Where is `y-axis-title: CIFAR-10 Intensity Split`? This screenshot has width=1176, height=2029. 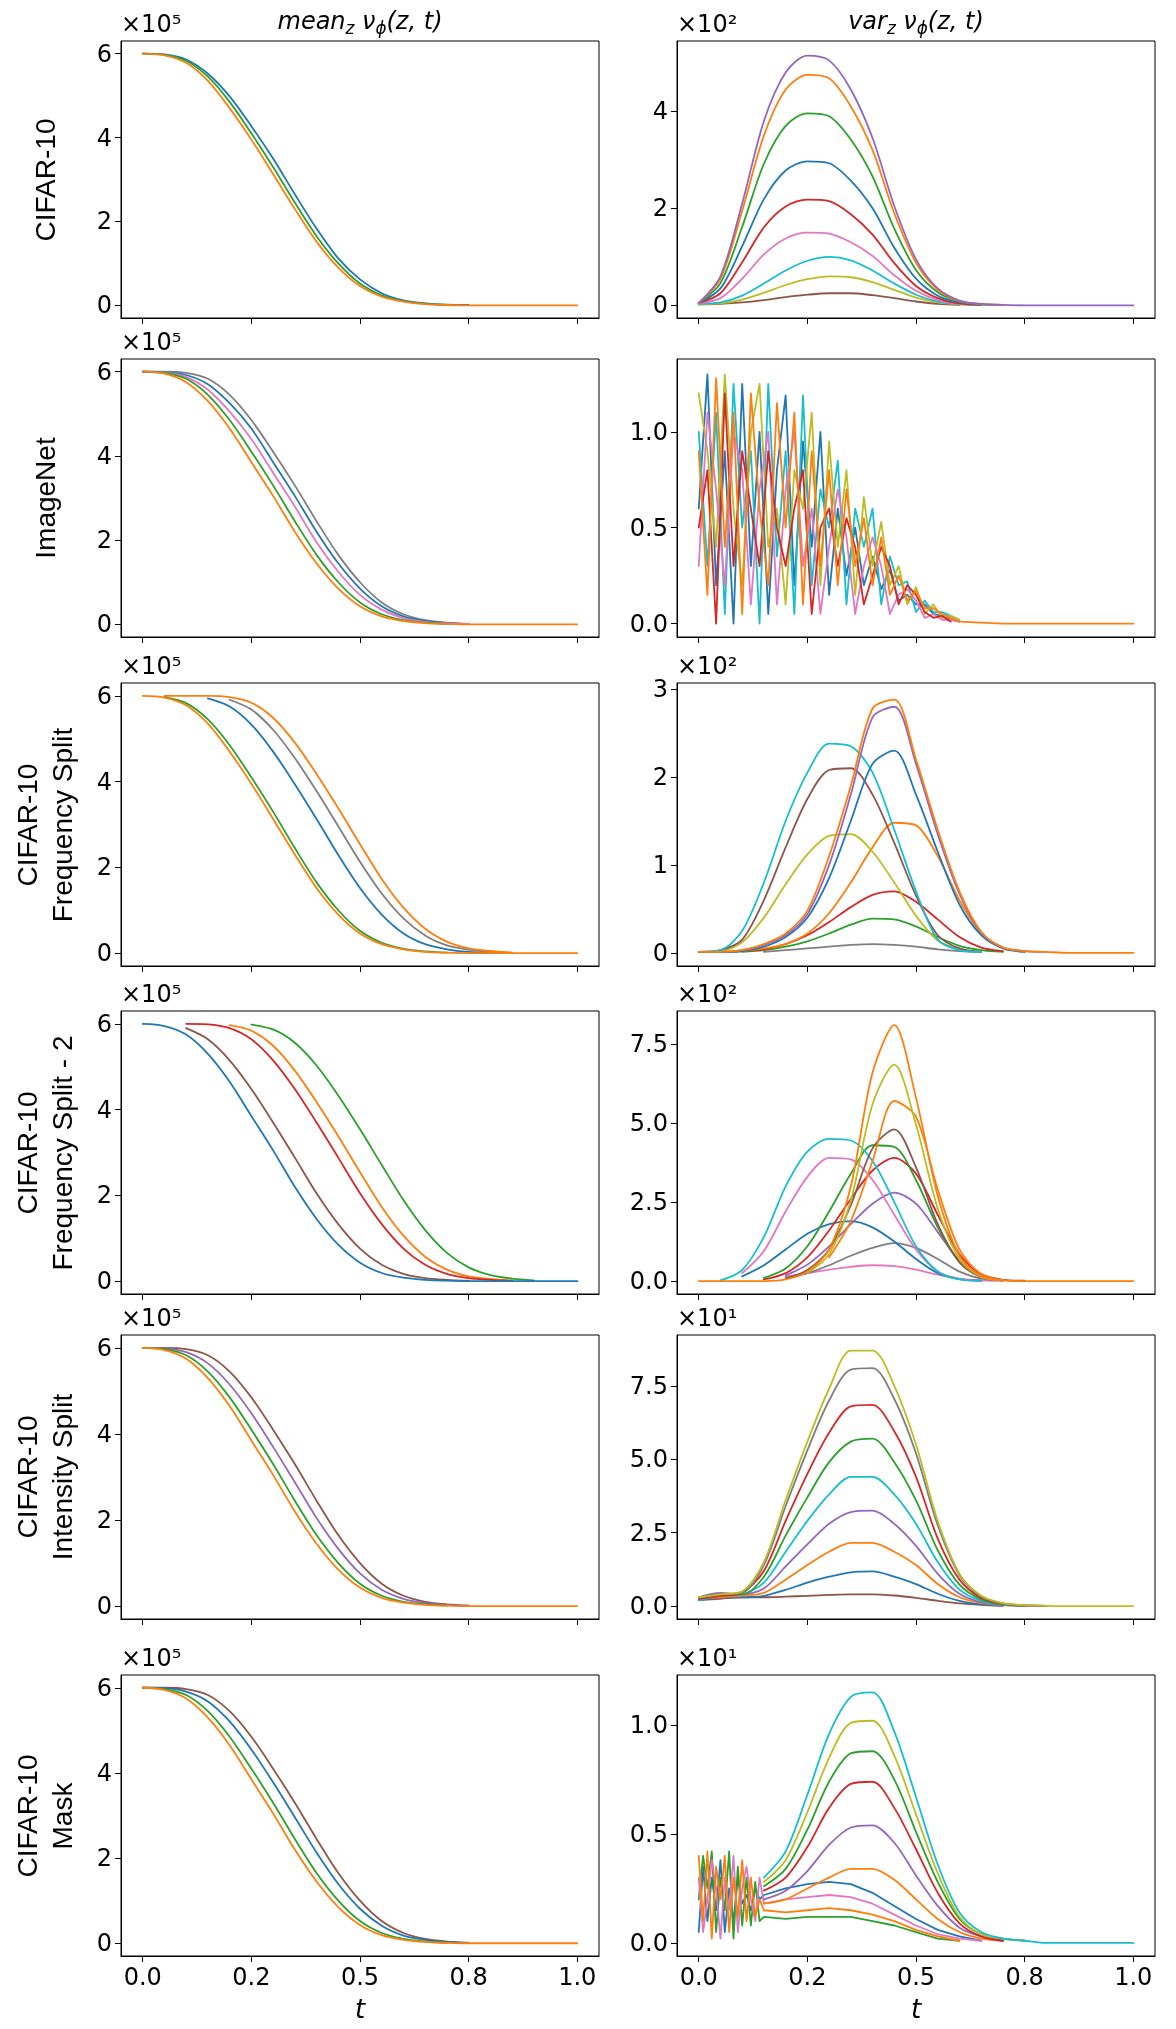
y-axis-title: CIFAR-10 Intensity Split is located at coordinates (45, 1477).